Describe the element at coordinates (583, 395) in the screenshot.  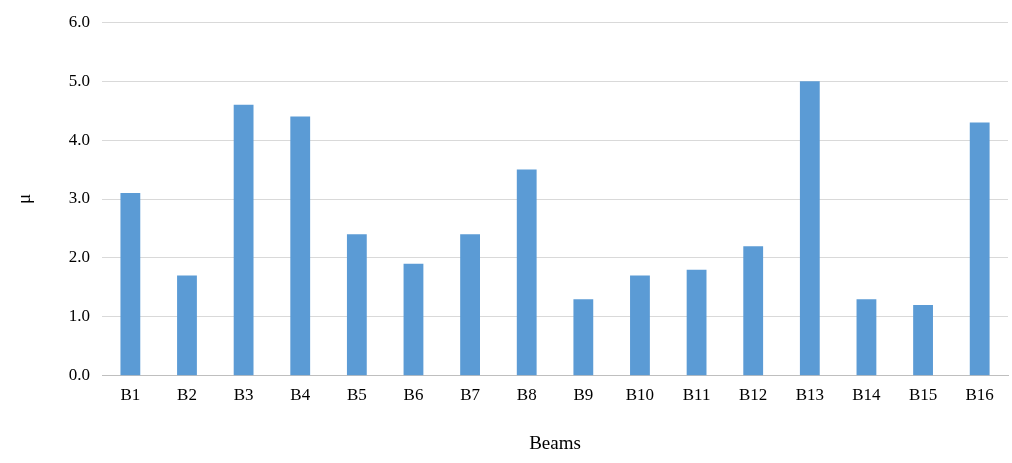
I see `x-tick-label: B9` at that location.